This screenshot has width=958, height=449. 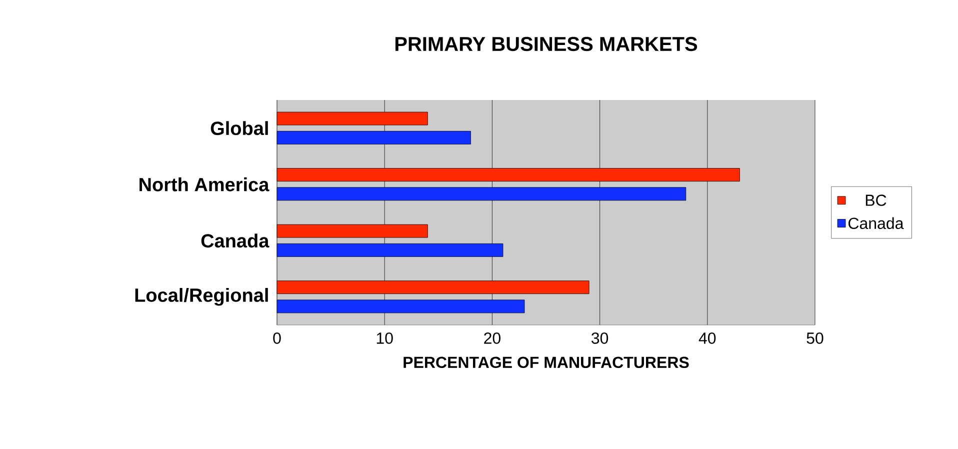 What do you see at coordinates (707, 338) in the screenshot?
I see `x-tick-label: 40` at bounding box center [707, 338].